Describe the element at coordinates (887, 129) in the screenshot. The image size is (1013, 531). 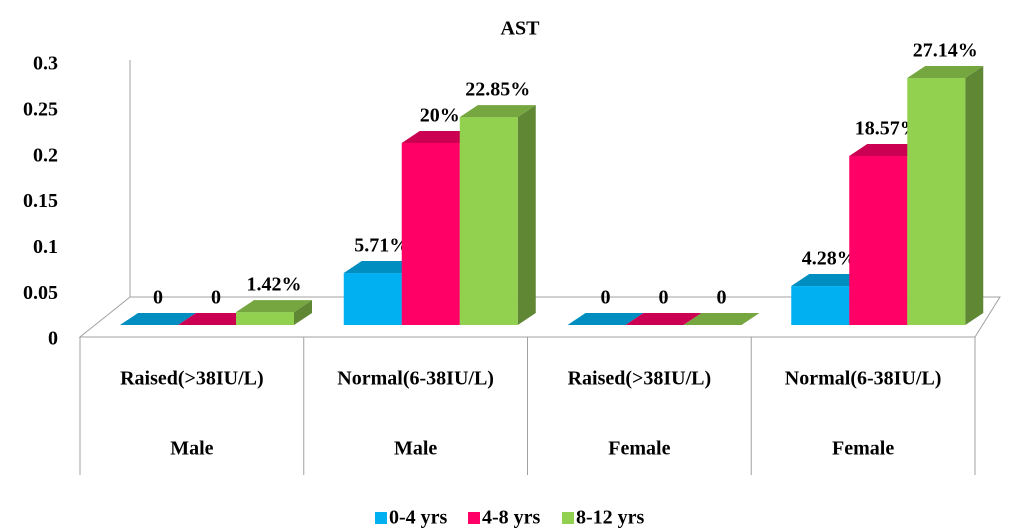
I see `data-label: 18.57%` at that location.